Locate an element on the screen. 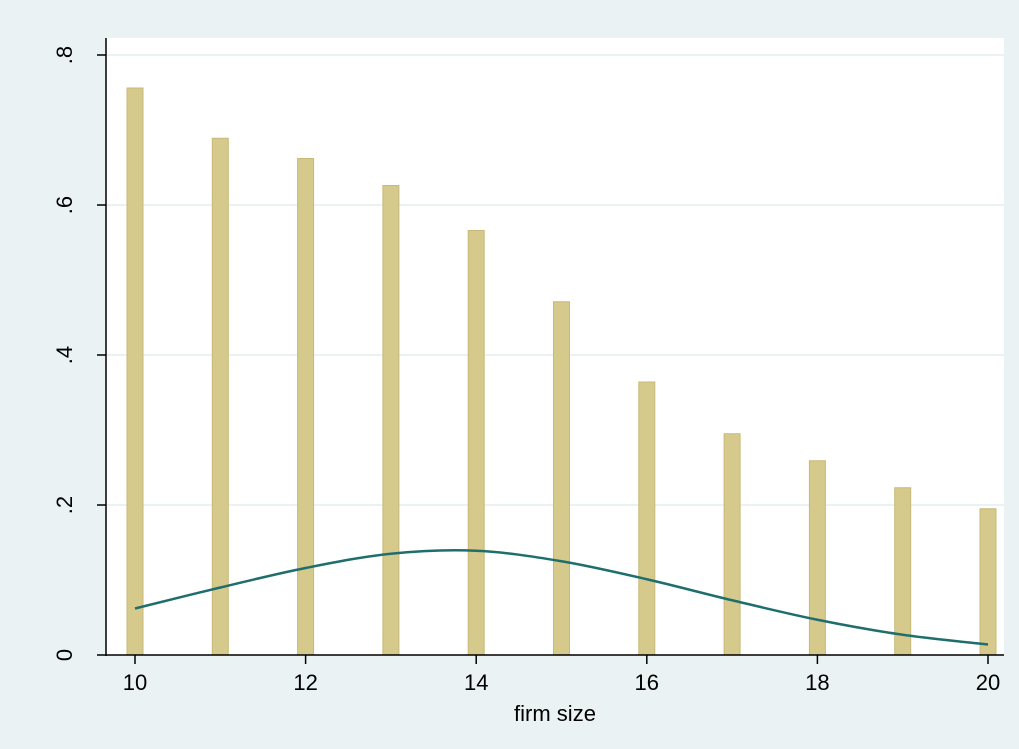 This screenshot has height=749, width=1019. x-tick-label: 20 is located at coordinates (988, 682).